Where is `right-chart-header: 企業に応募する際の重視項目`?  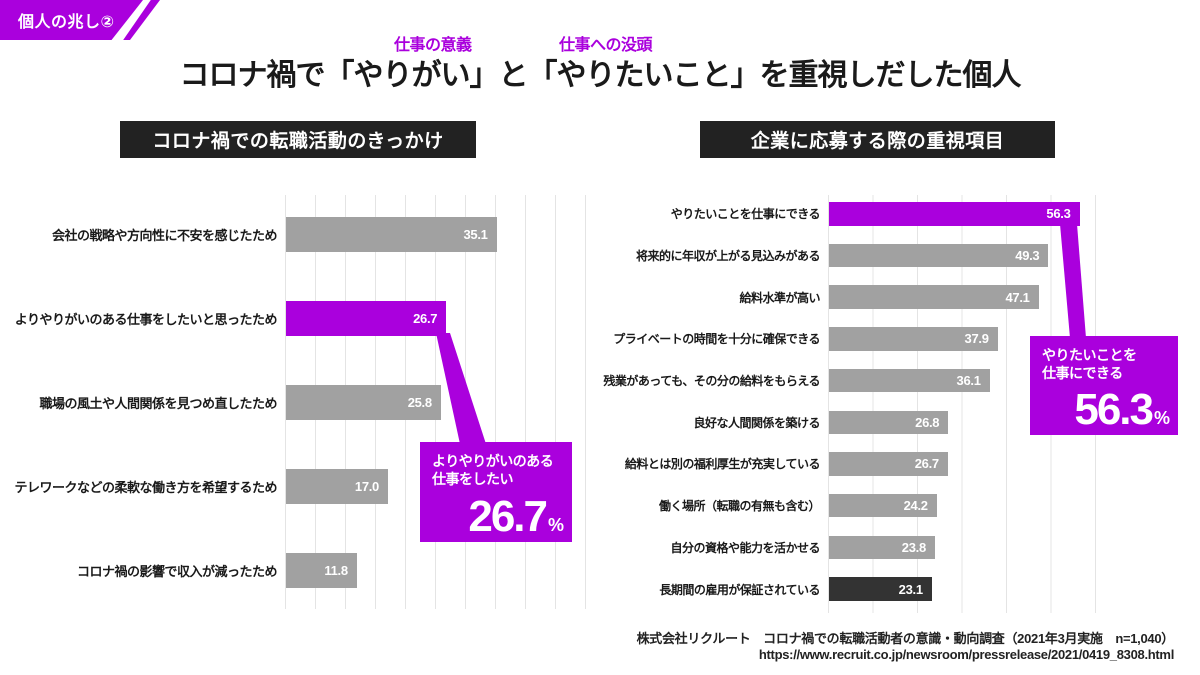 right-chart-header: 企業に応募する際の重視項目 is located at coordinates (877, 139).